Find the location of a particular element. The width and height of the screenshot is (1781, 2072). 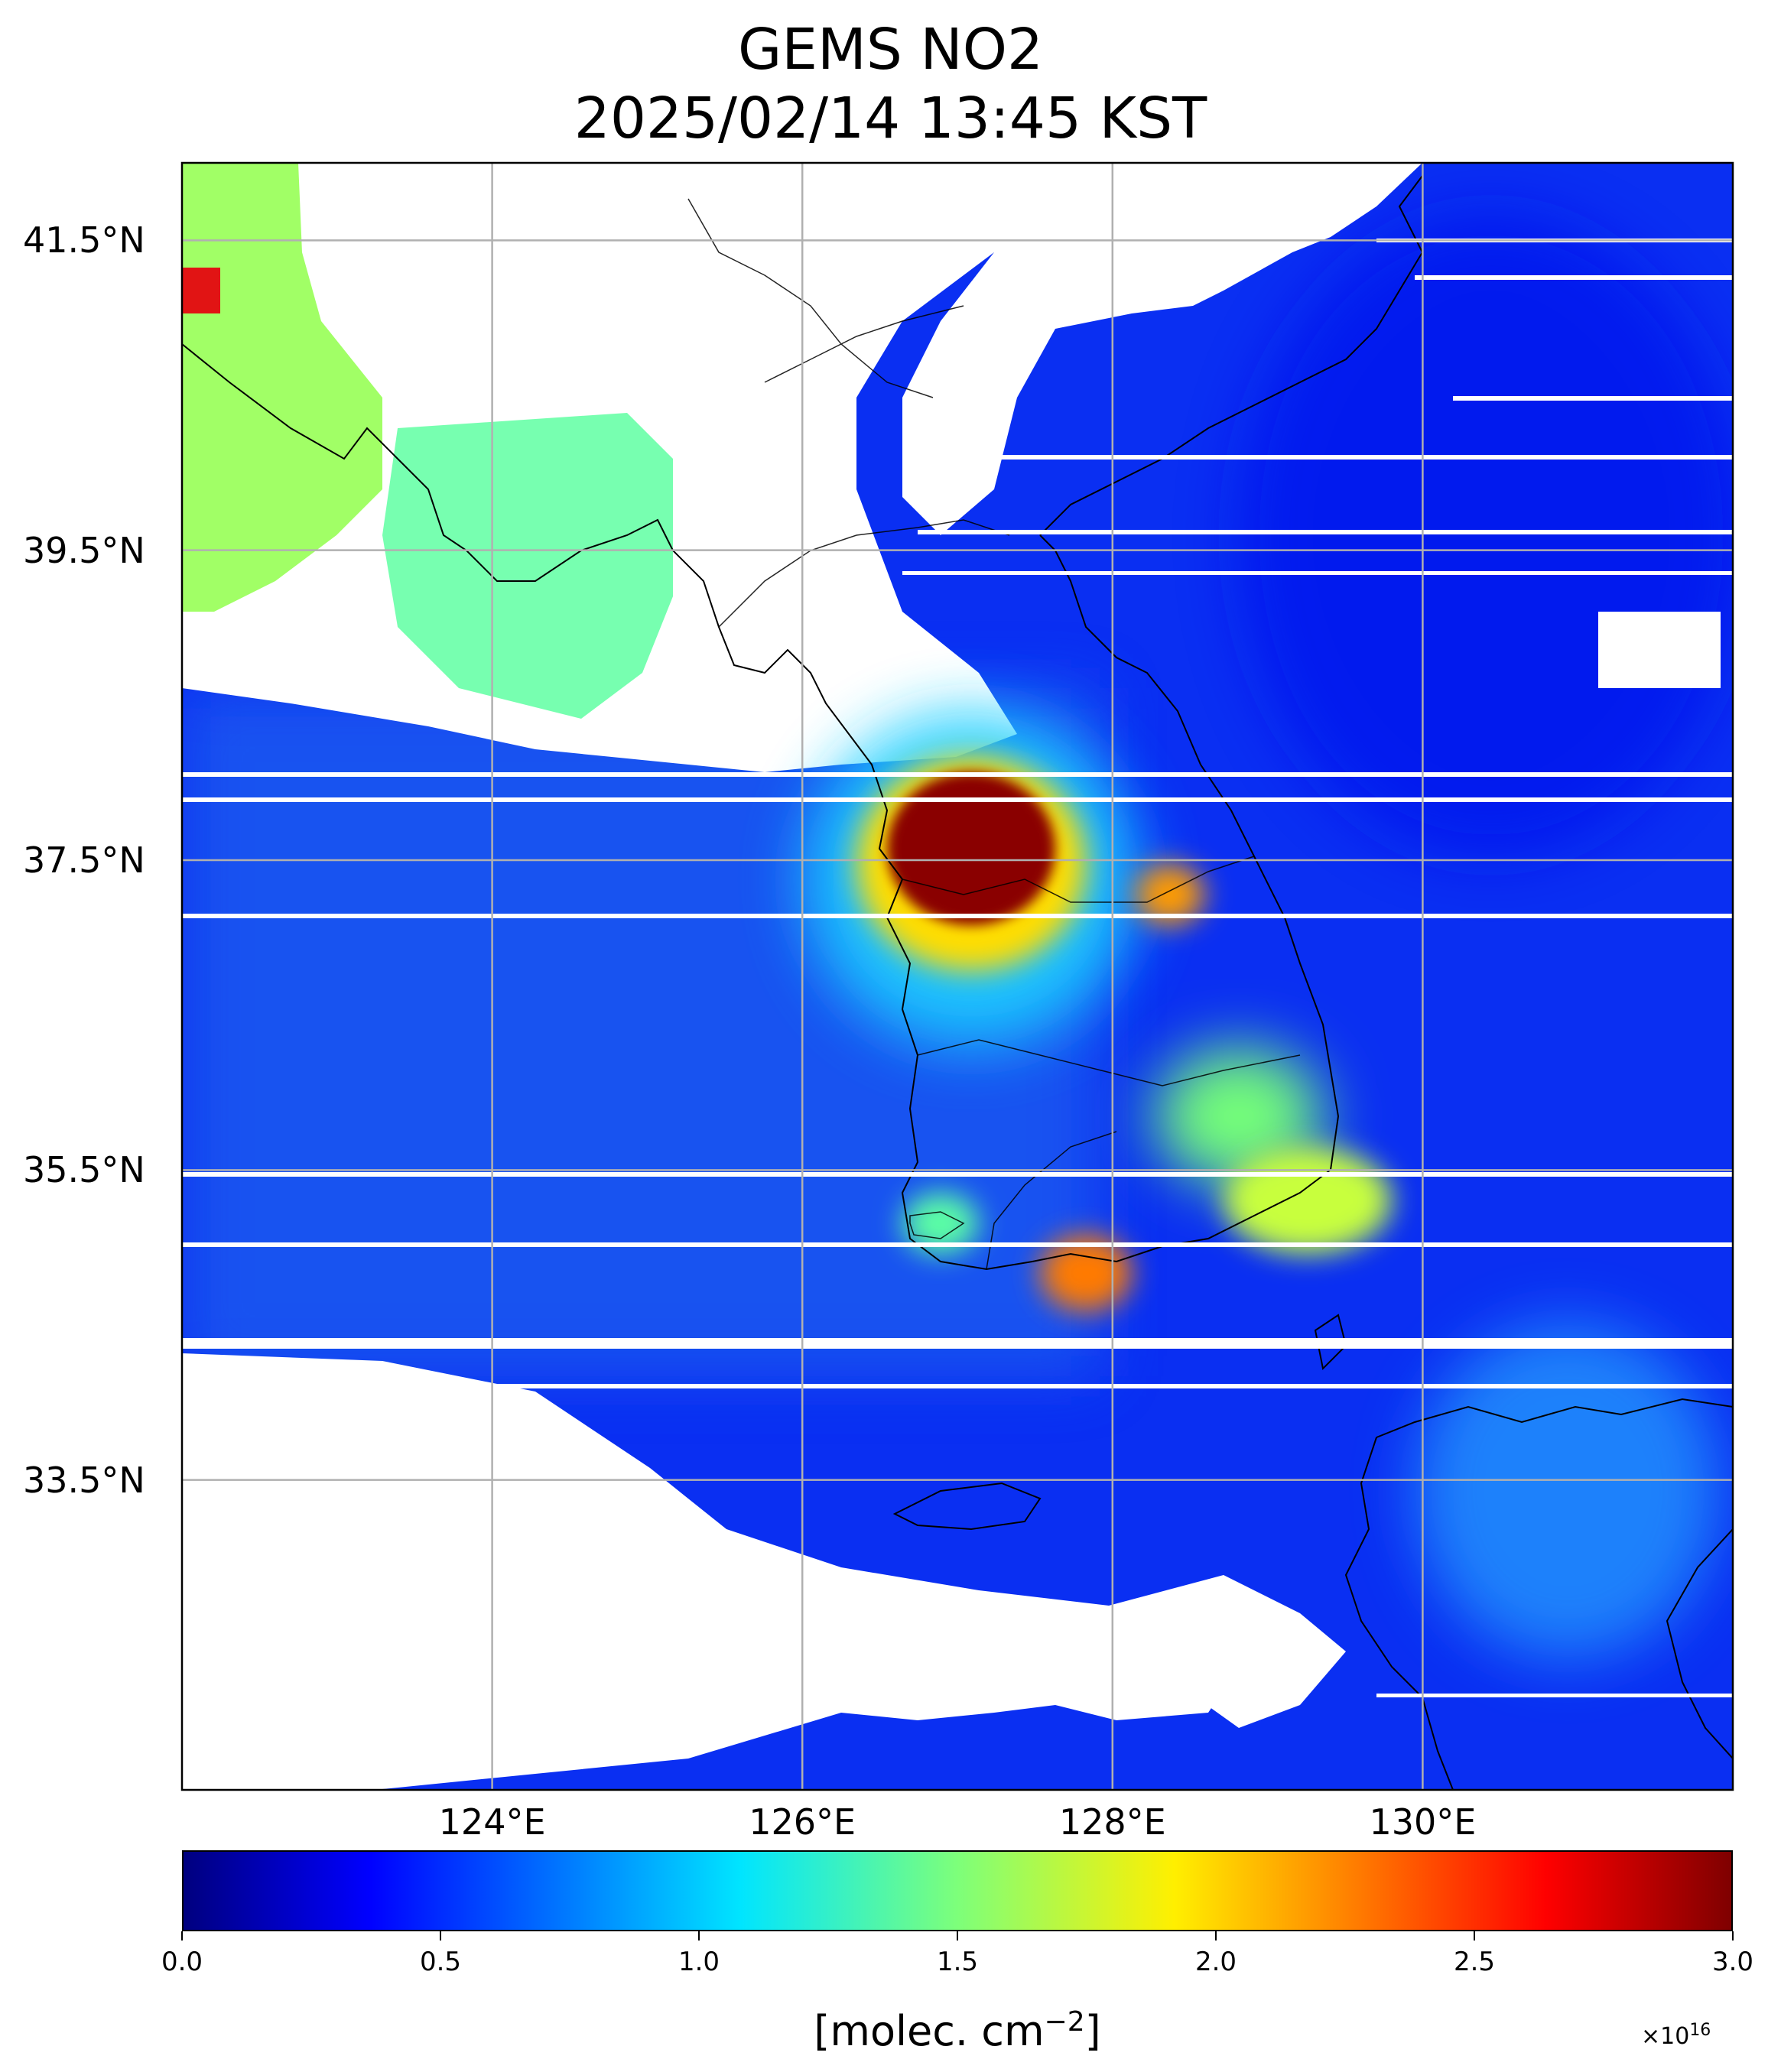

colorbar-tick-label: 2.5 is located at coordinates (1474, 1962).